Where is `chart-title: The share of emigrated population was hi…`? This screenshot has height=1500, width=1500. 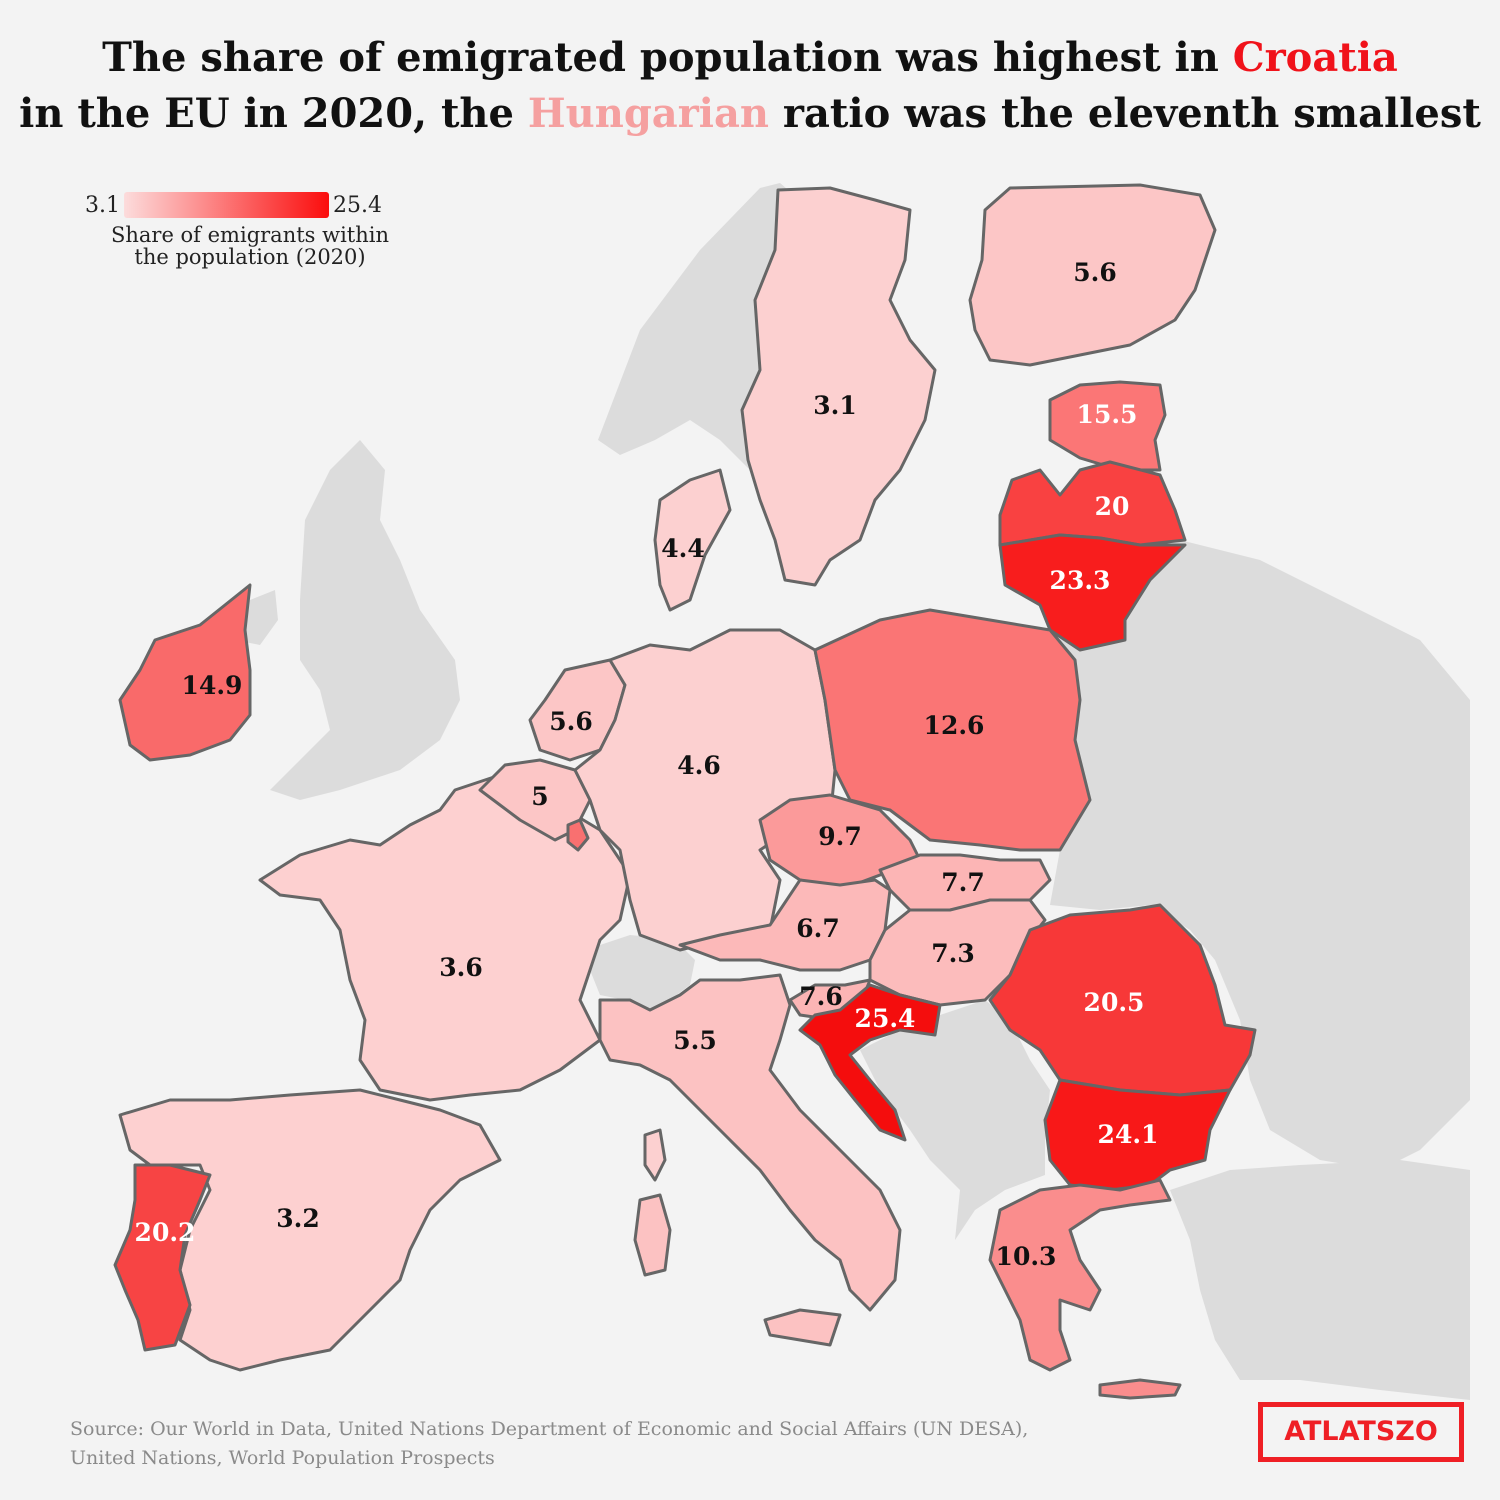
chart-title: The share of emigrated population was hi… is located at coordinates (750, 86).